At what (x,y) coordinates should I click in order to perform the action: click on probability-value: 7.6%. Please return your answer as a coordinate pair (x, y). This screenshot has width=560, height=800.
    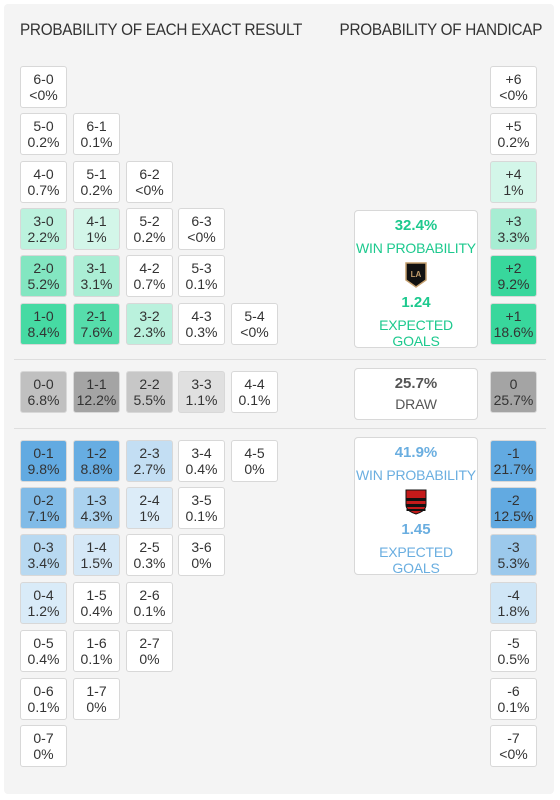
    Looking at the image, I should click on (96, 332).